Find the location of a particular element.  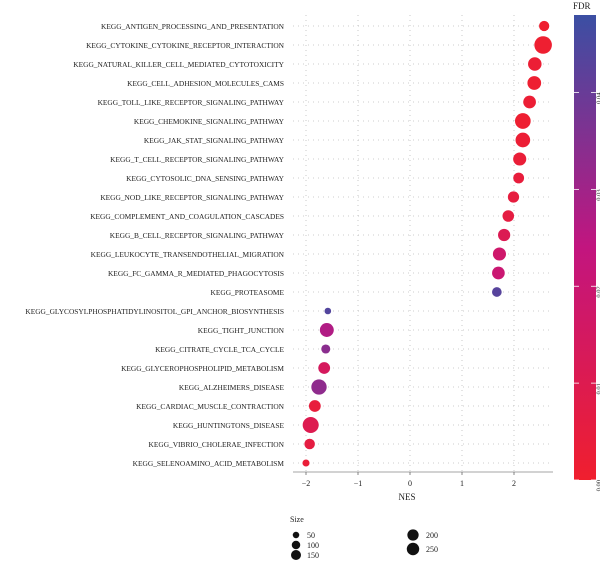

pathway-label: KEGG_ALZHEIMERS_DISEASE is located at coordinates (232, 387).